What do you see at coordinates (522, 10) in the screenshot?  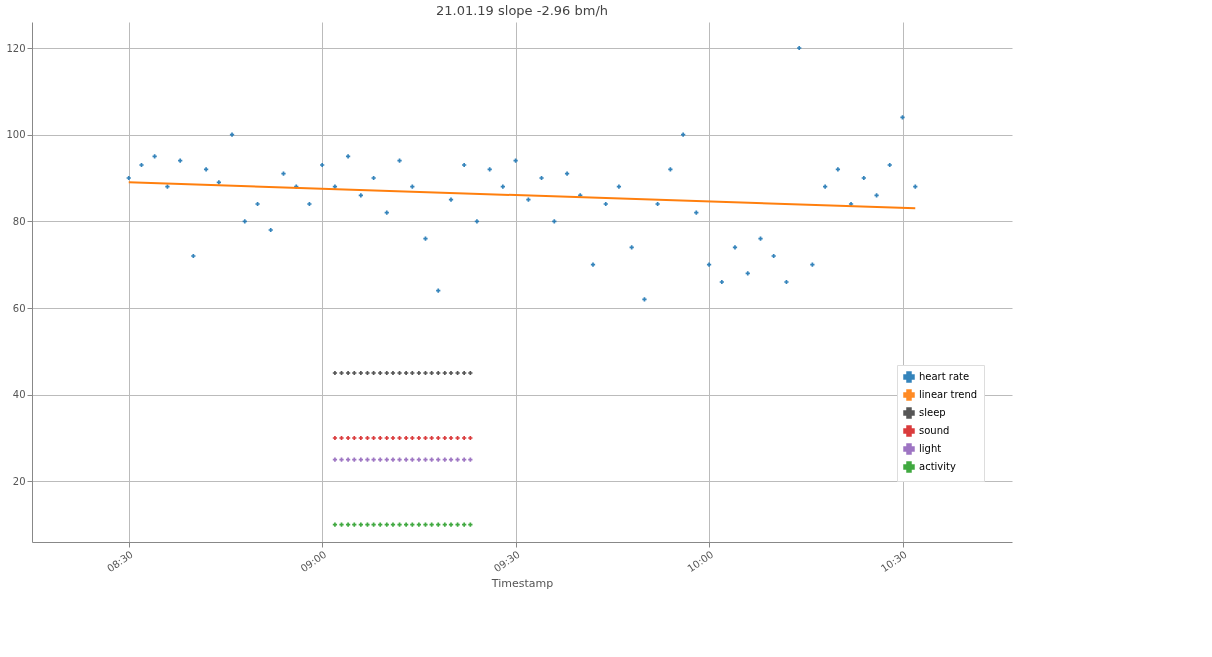 I see `chart-title: 21.01.19 slope -2.96 bm/h` at bounding box center [522, 10].